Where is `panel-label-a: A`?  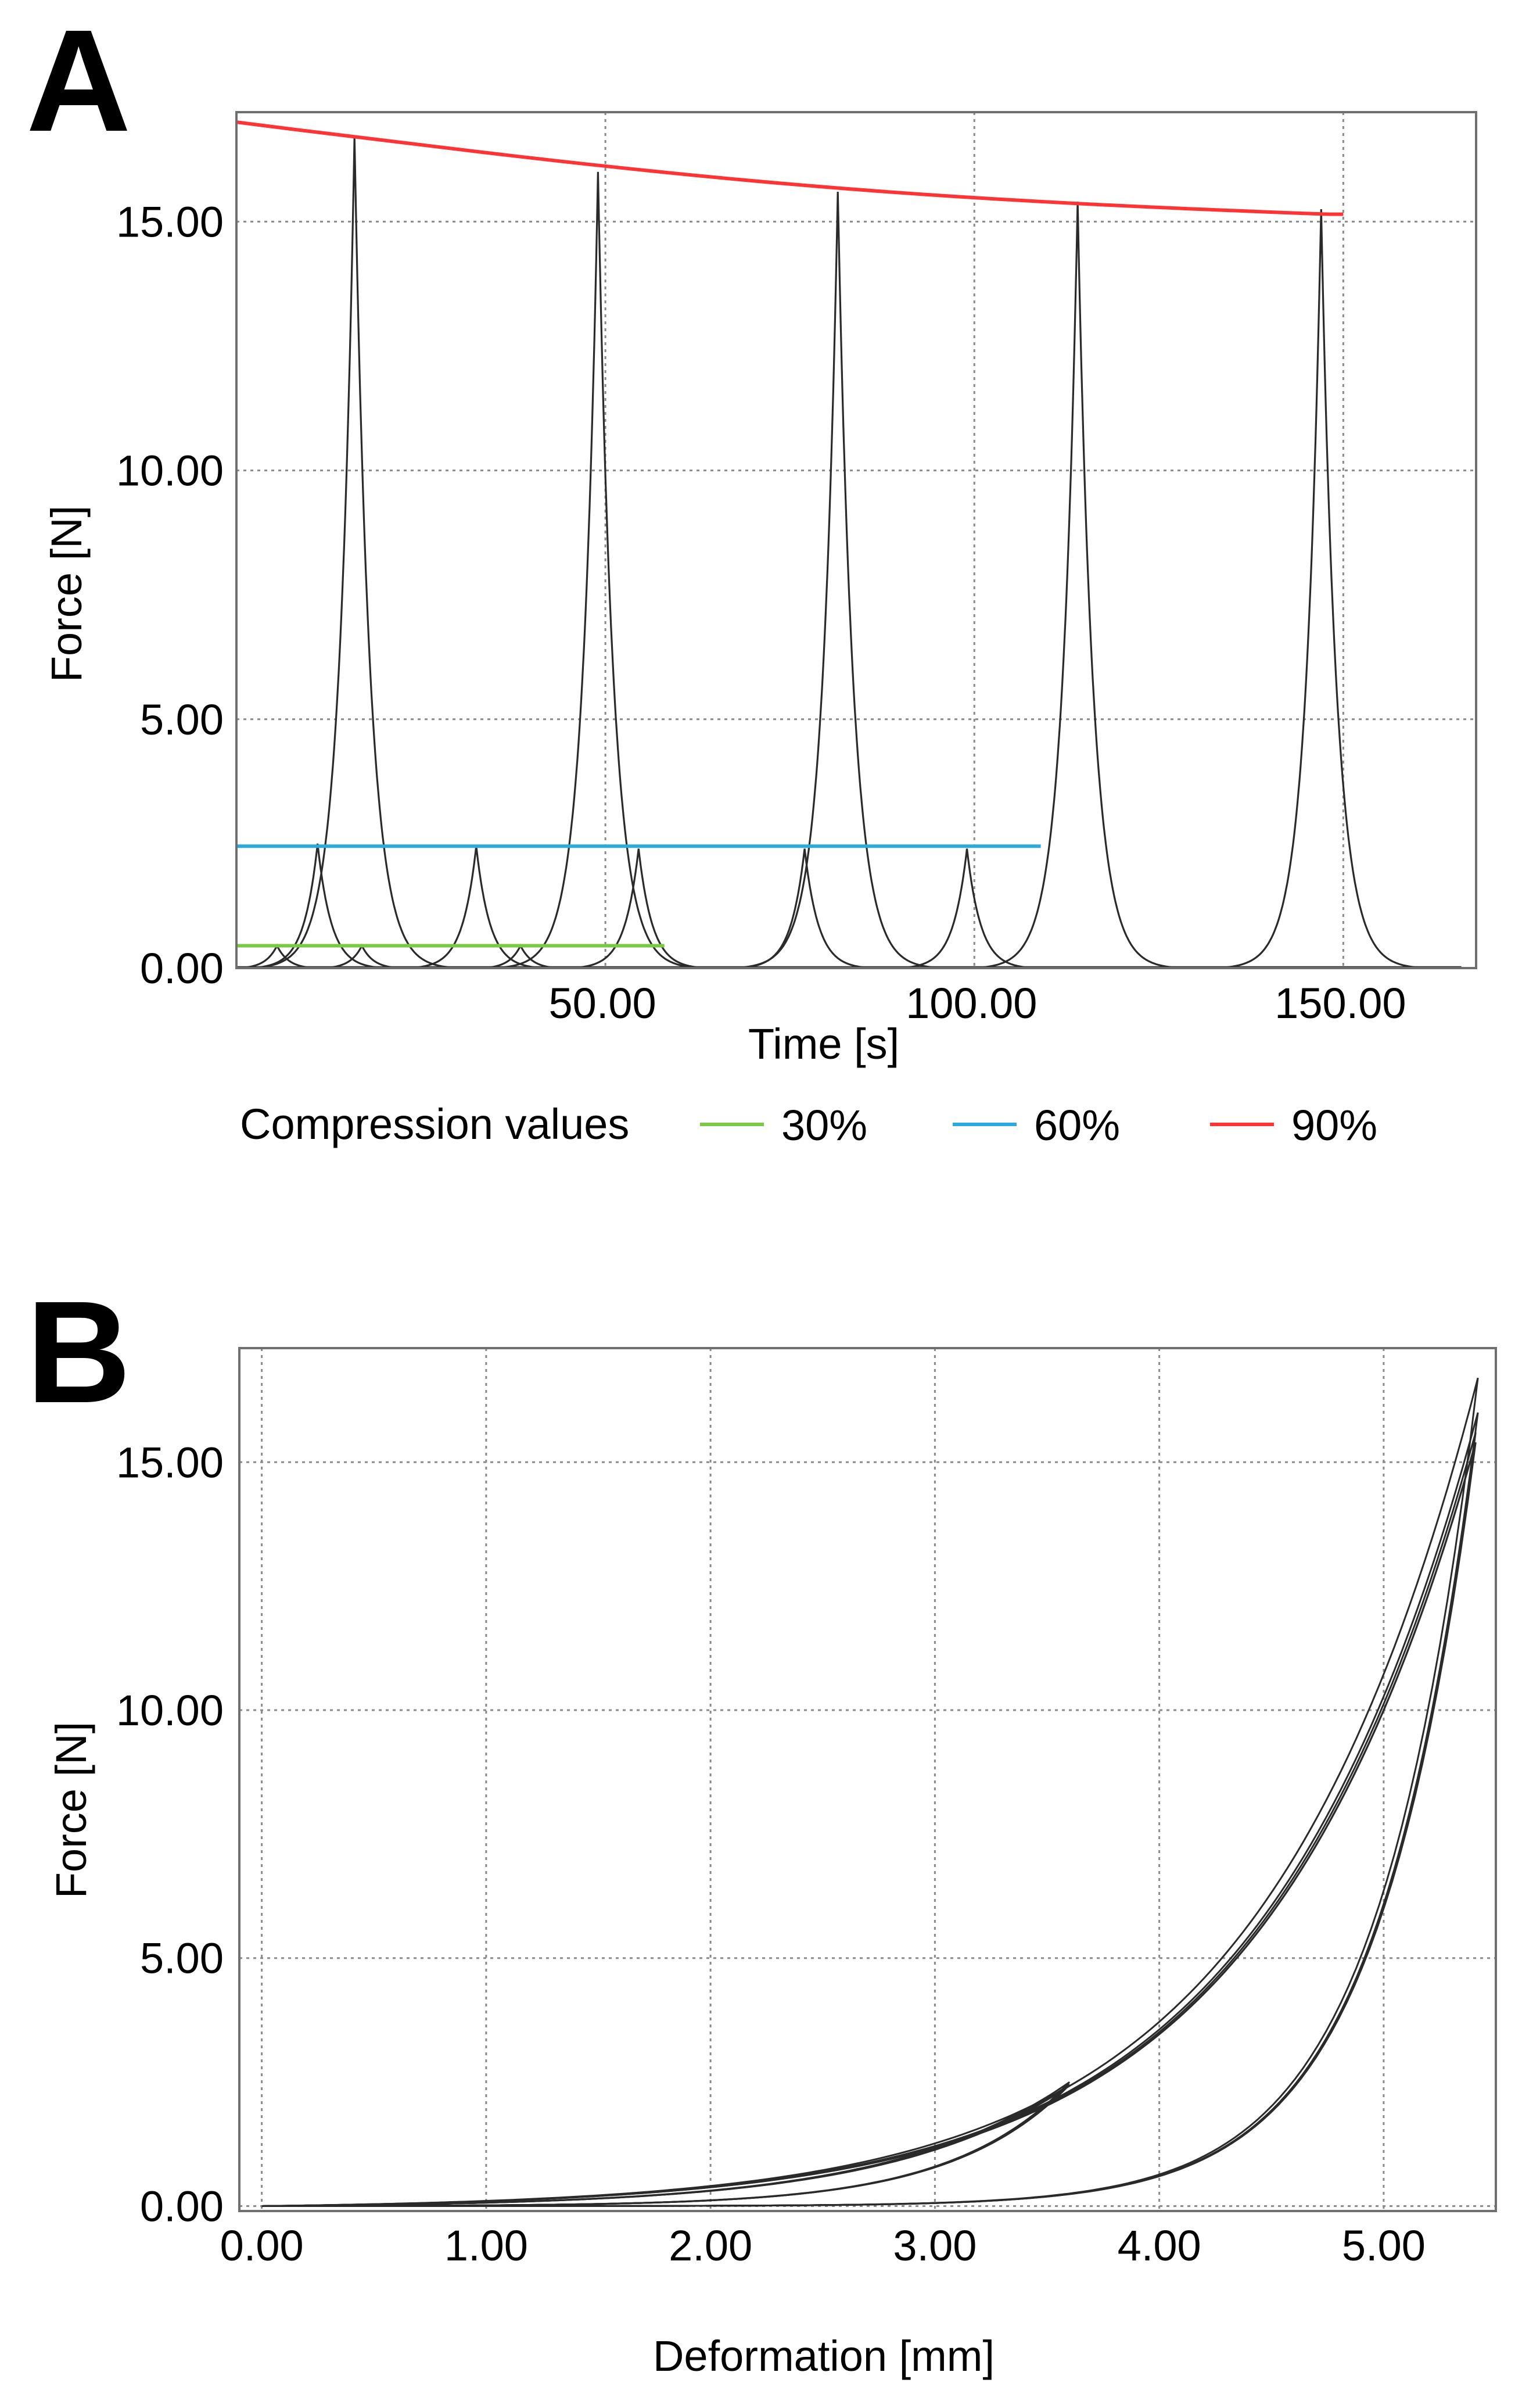 panel-label-a: A is located at coordinates (79, 81).